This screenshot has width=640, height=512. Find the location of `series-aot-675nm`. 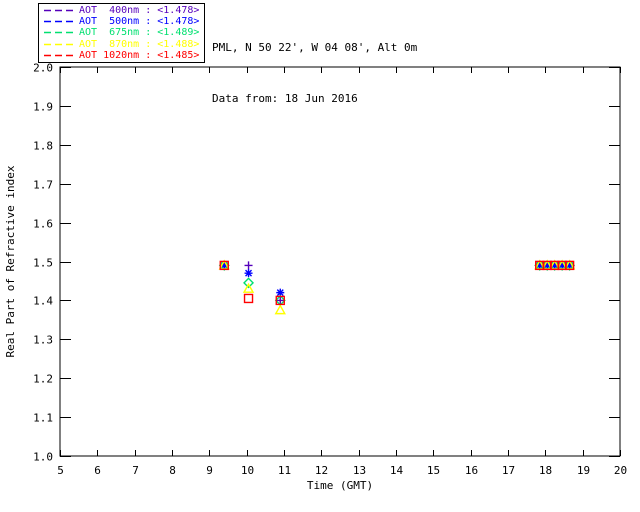

series-aot-675nm is located at coordinates (397, 282).